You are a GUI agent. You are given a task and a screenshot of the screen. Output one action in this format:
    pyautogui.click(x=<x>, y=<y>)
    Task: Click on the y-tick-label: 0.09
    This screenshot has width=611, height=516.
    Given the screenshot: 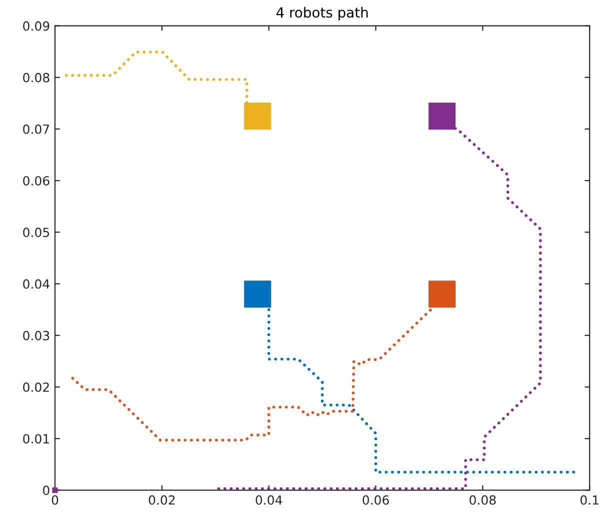 What is the action you would take?
    pyautogui.click(x=36, y=26)
    